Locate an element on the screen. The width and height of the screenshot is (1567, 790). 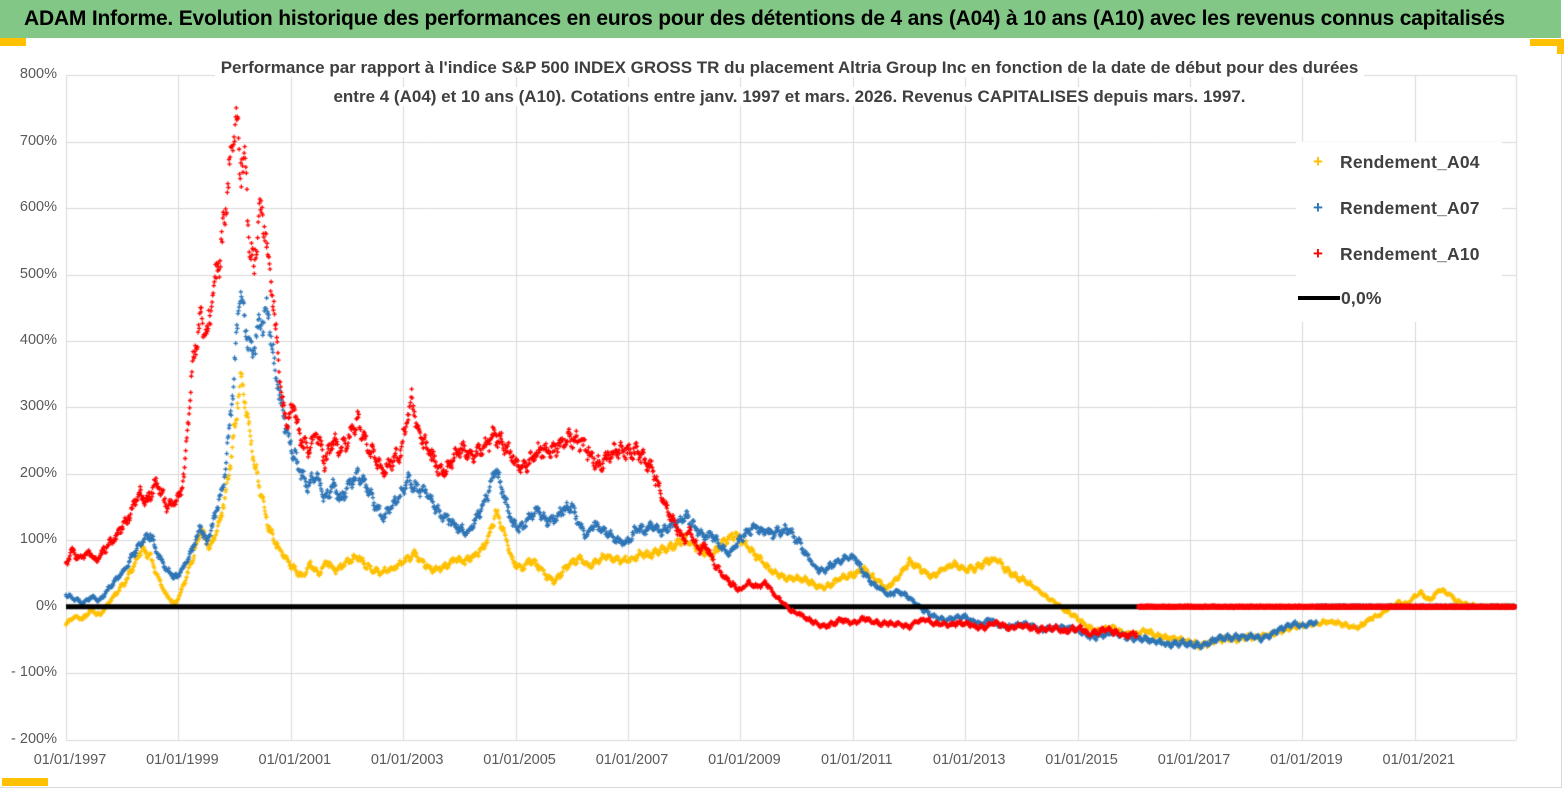
x-axis-tick-label: 01/01/2005 is located at coordinates (519, 760).